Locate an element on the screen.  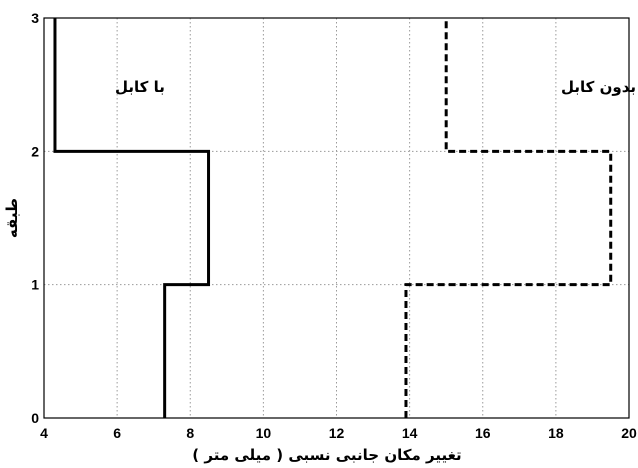
x-tick-label: 12 is located at coordinates (337, 433).